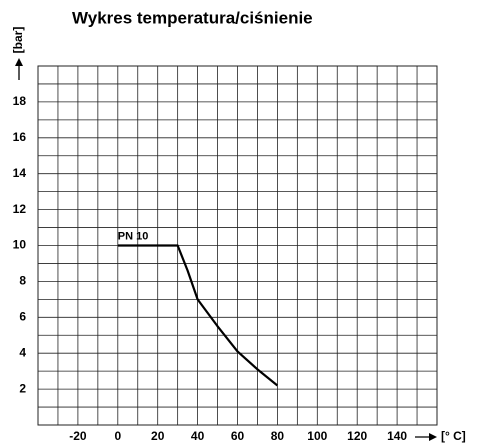 Image resolution: width=477 pixels, height=447 pixels. Describe the element at coordinates (20, 173) in the screenshot. I see `y-tick-label: 14` at that location.